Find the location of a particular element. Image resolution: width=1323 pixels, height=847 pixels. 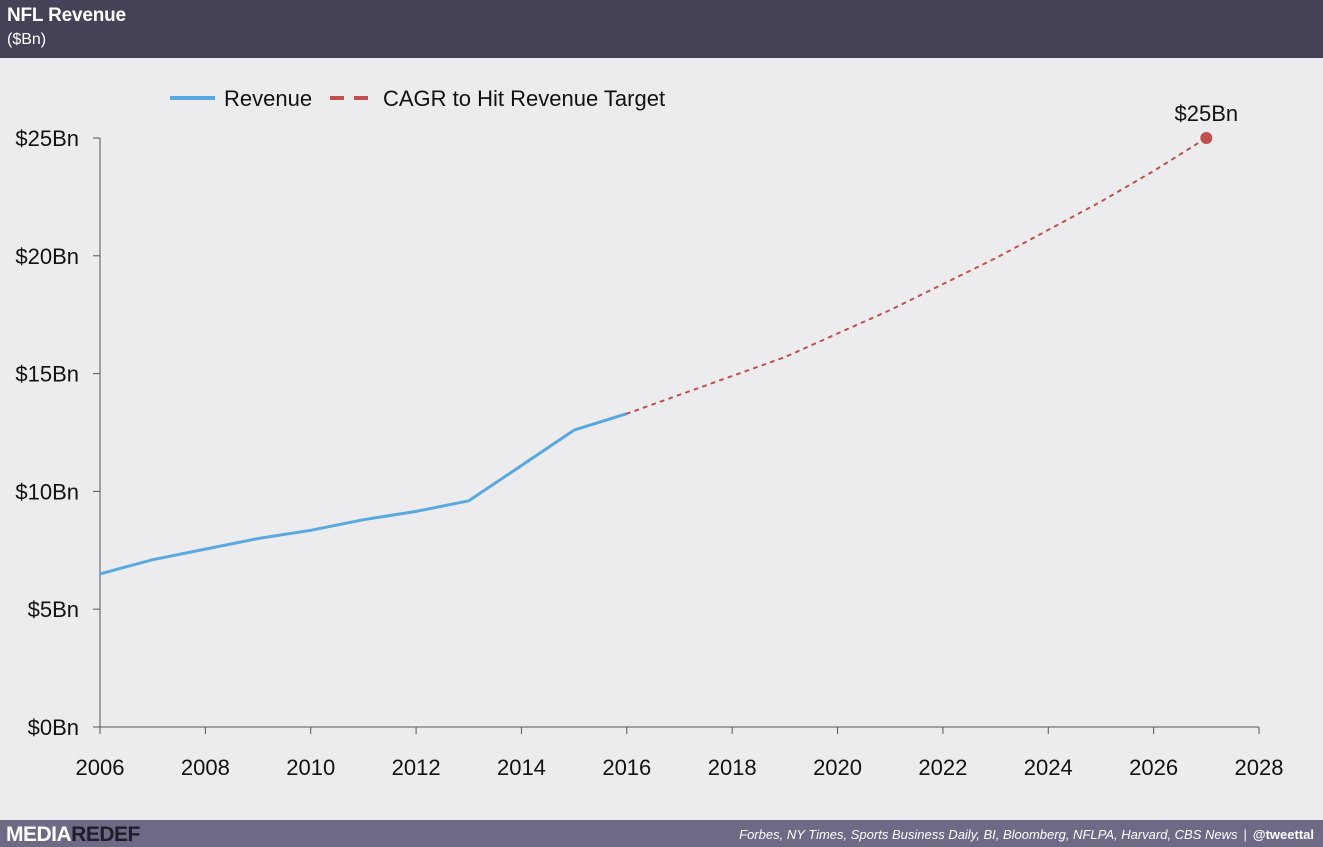

brand-logo: MEDIAREDEF is located at coordinates (73, 835).